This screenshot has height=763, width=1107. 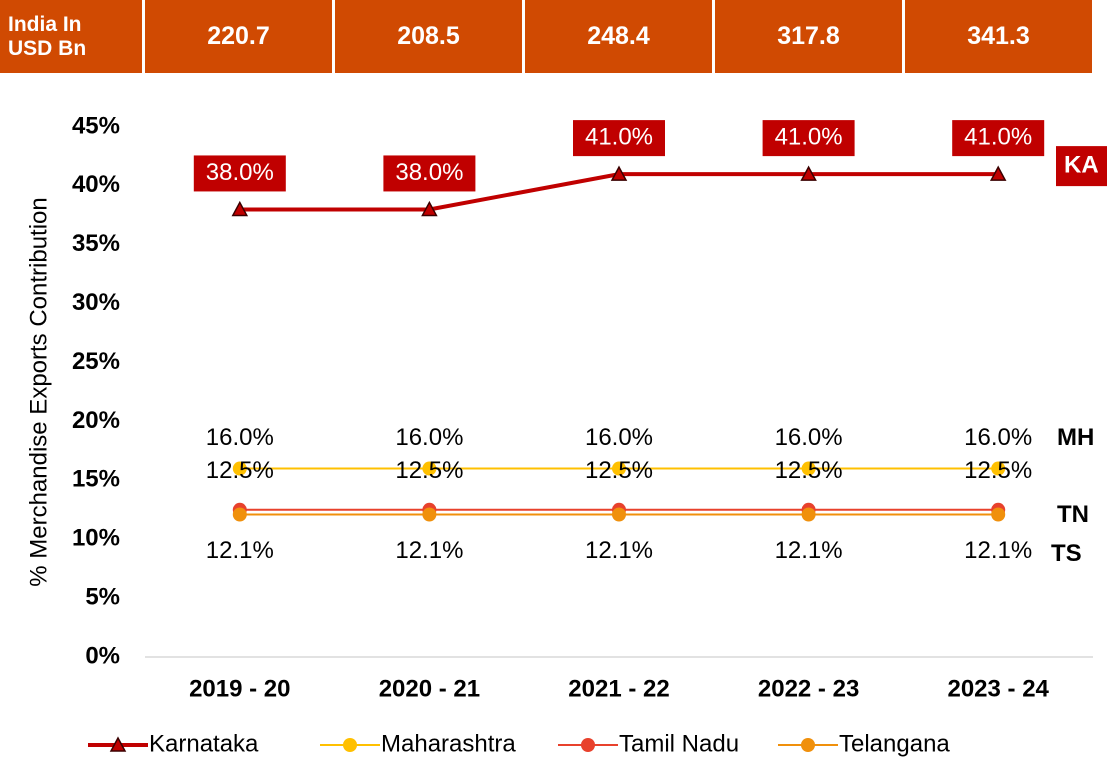 I want to click on header-value: 220.7, so click(x=238, y=36).